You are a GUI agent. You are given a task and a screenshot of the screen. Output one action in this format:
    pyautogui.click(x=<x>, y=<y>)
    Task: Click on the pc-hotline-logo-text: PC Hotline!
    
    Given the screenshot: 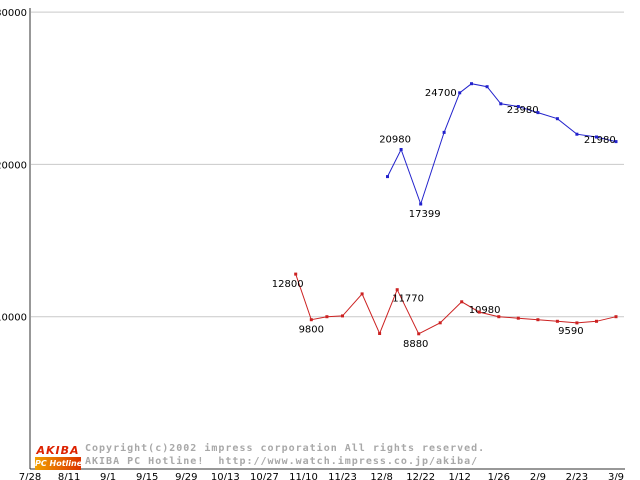 What is the action you would take?
    pyautogui.click(x=60, y=463)
    